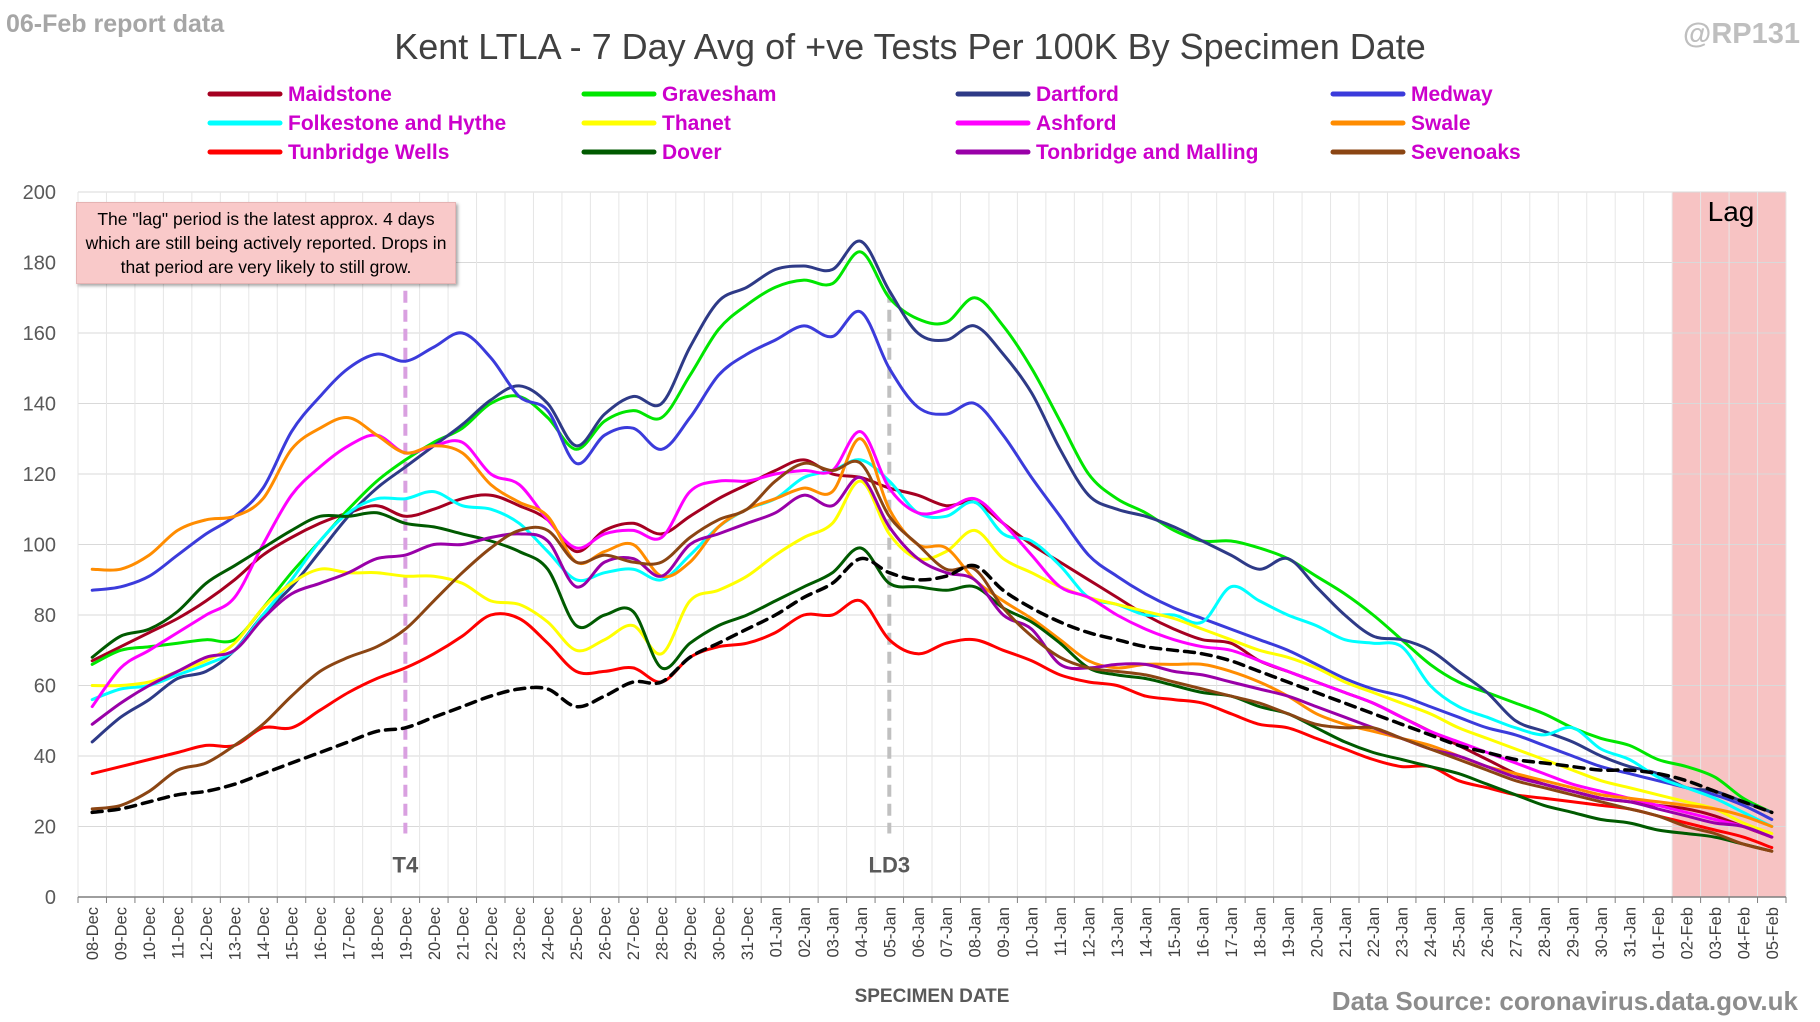  I want to click on x-tick-label: 03-Feb, so click(1716, 933).